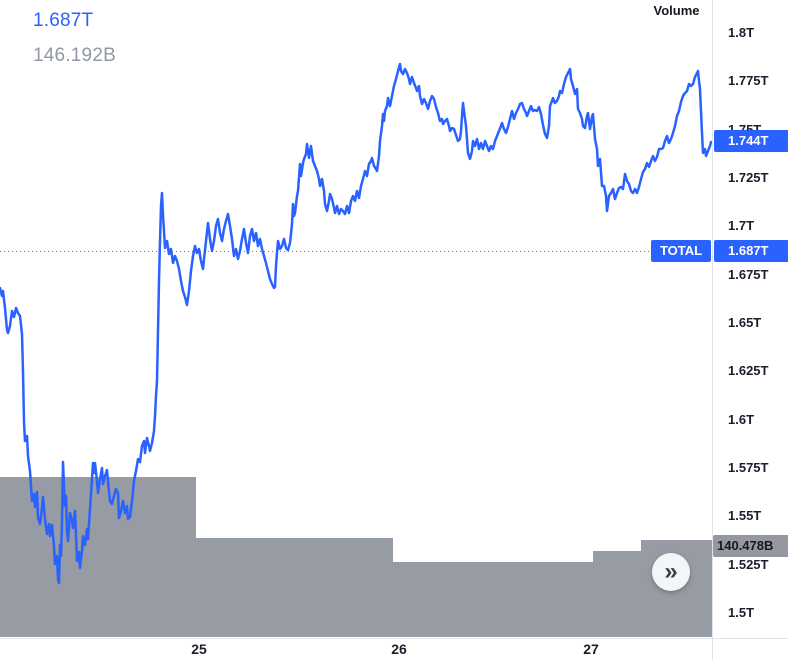 The width and height of the screenshot is (788, 660). What do you see at coordinates (751, 251) in the screenshot?
I see `total-line-value-badge: 1.687T` at bounding box center [751, 251].